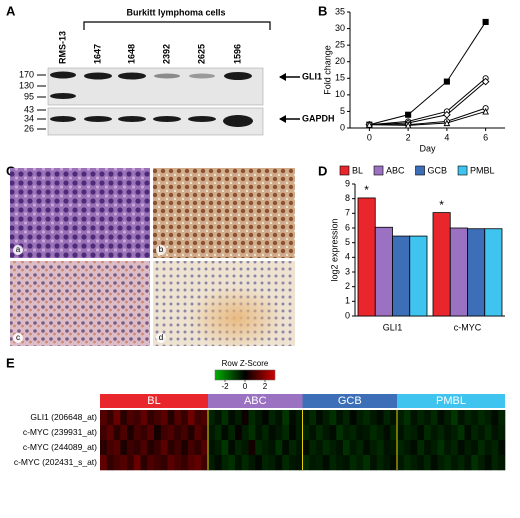  I want to click on x-tick-label: 2, so click(408, 137).